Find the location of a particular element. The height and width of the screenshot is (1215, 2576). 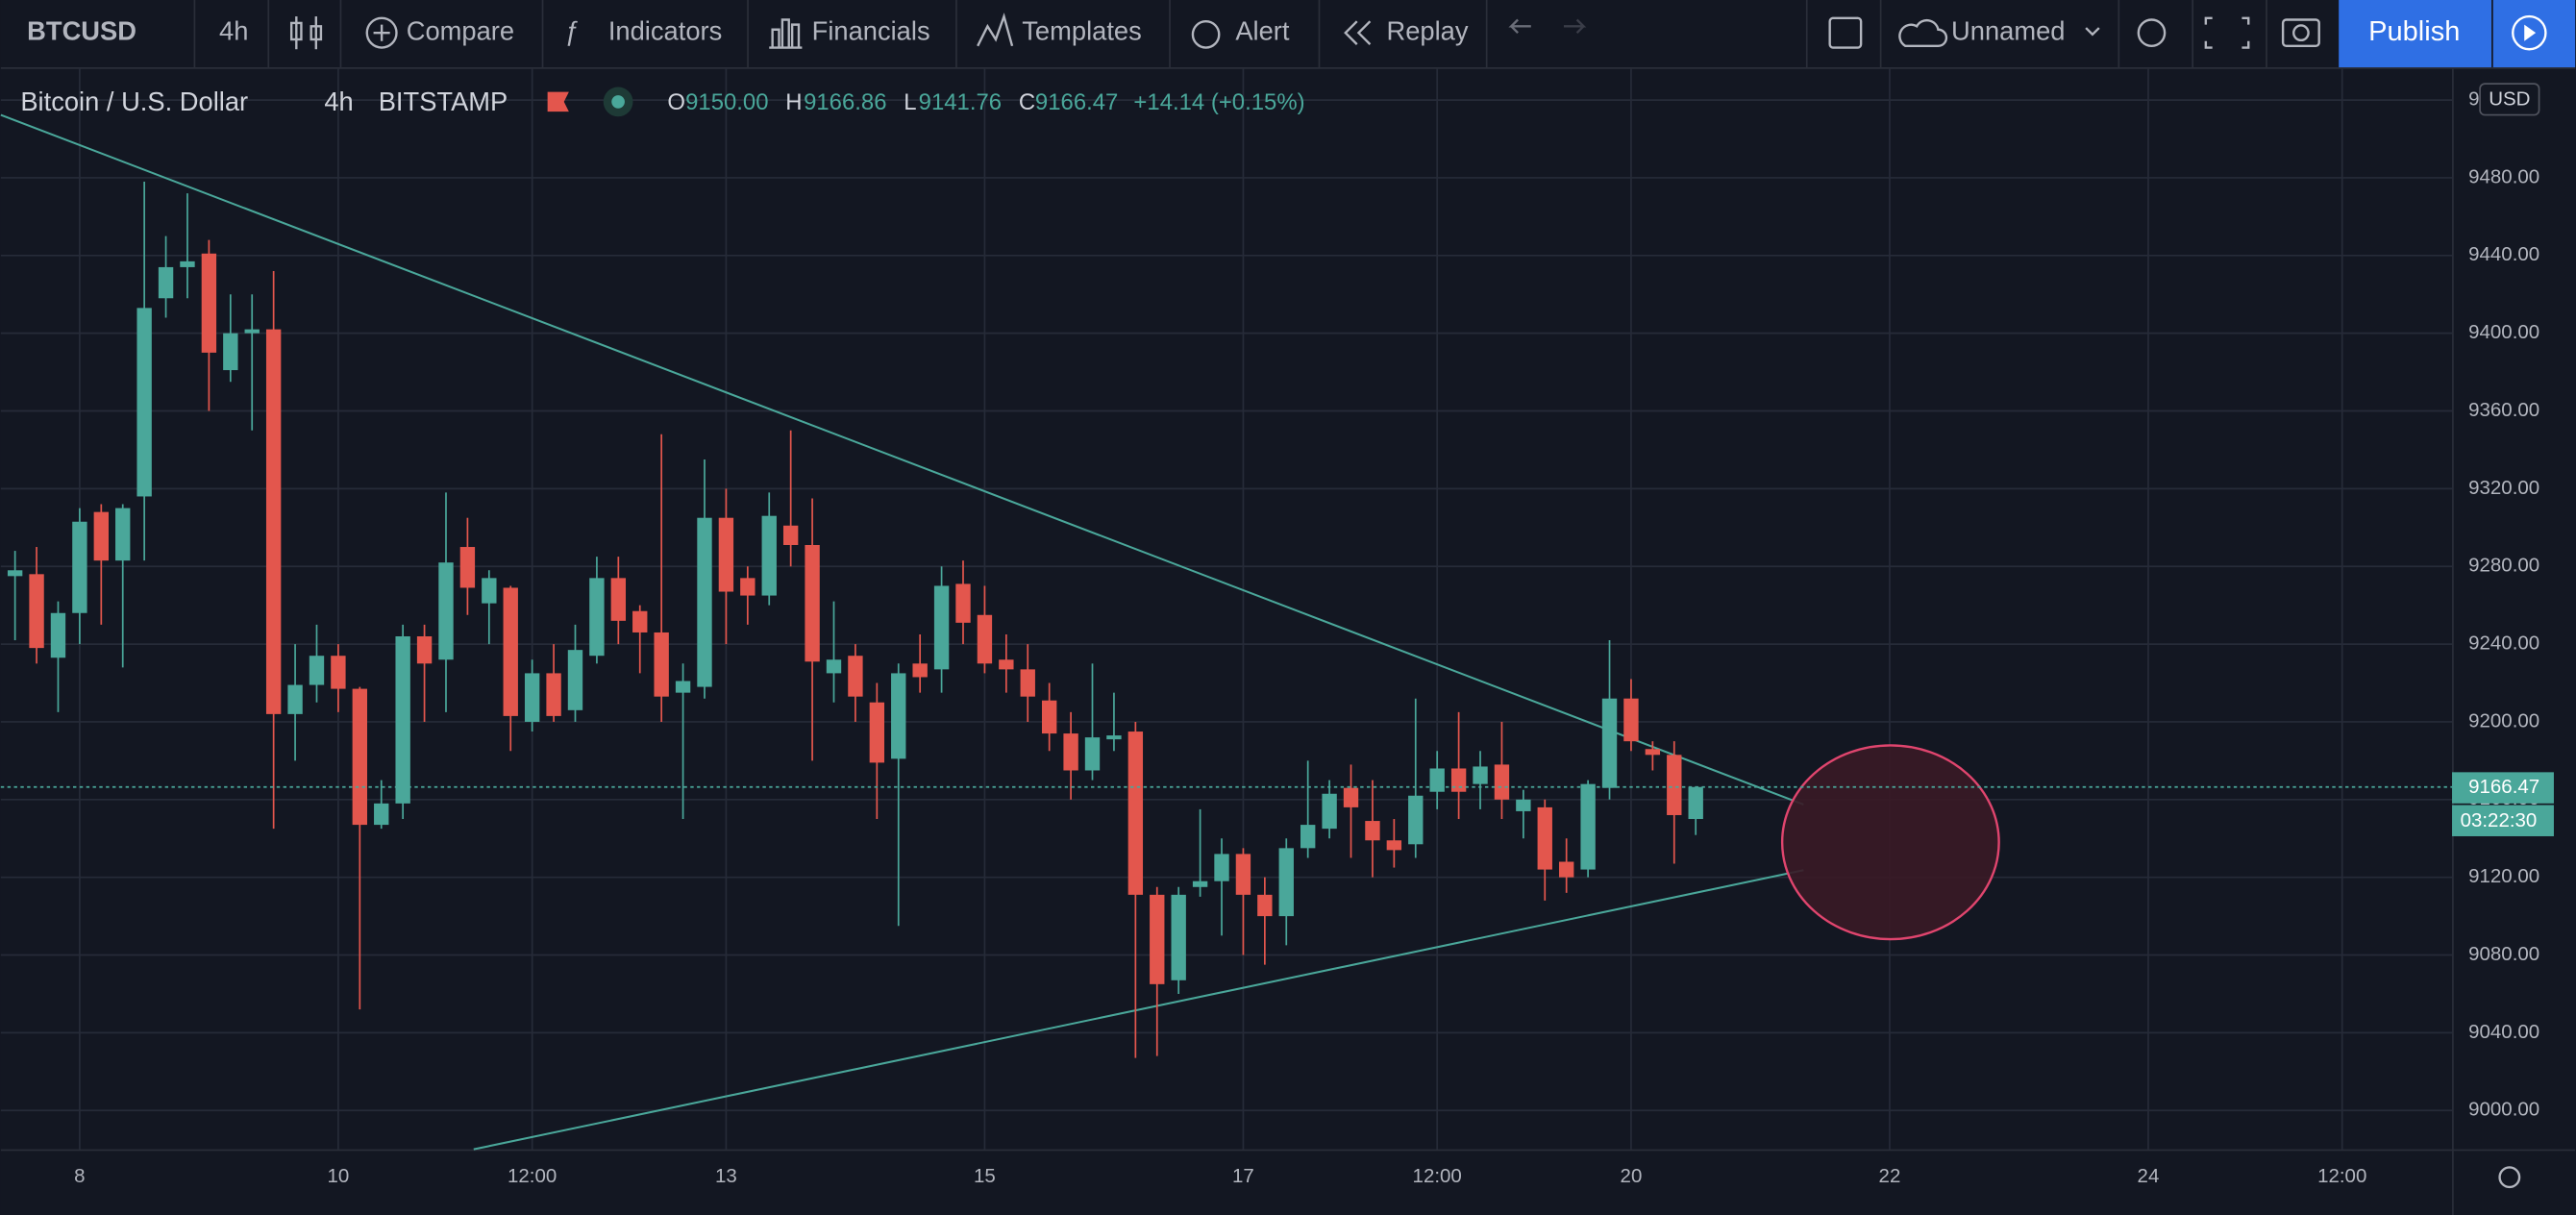

layout-dropdown is located at coordinates (2092, 32).